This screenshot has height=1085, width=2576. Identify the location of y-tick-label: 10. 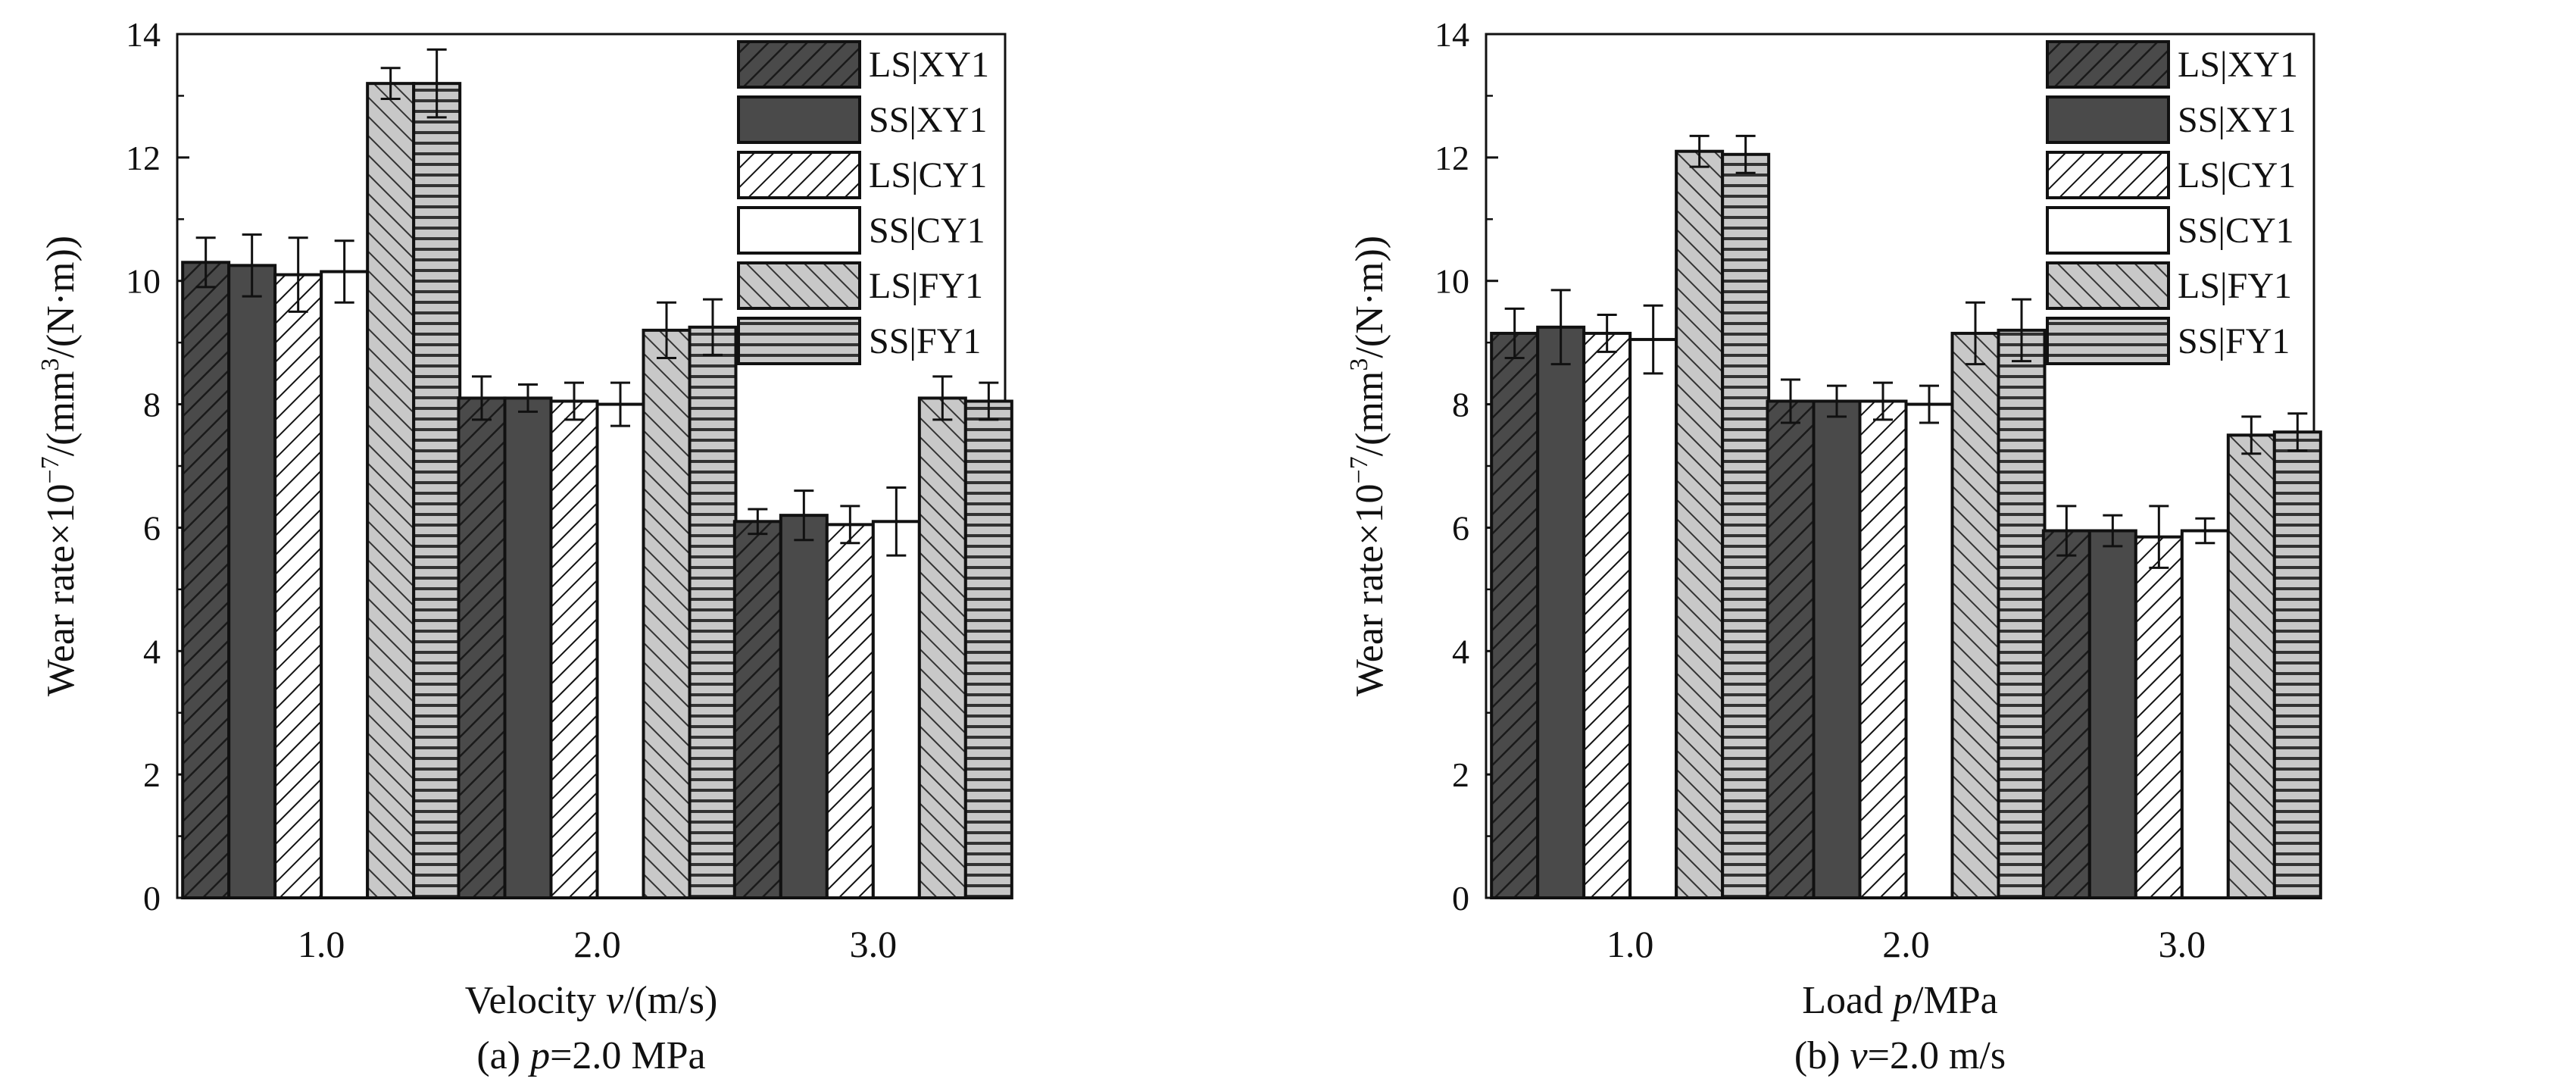
(144, 281).